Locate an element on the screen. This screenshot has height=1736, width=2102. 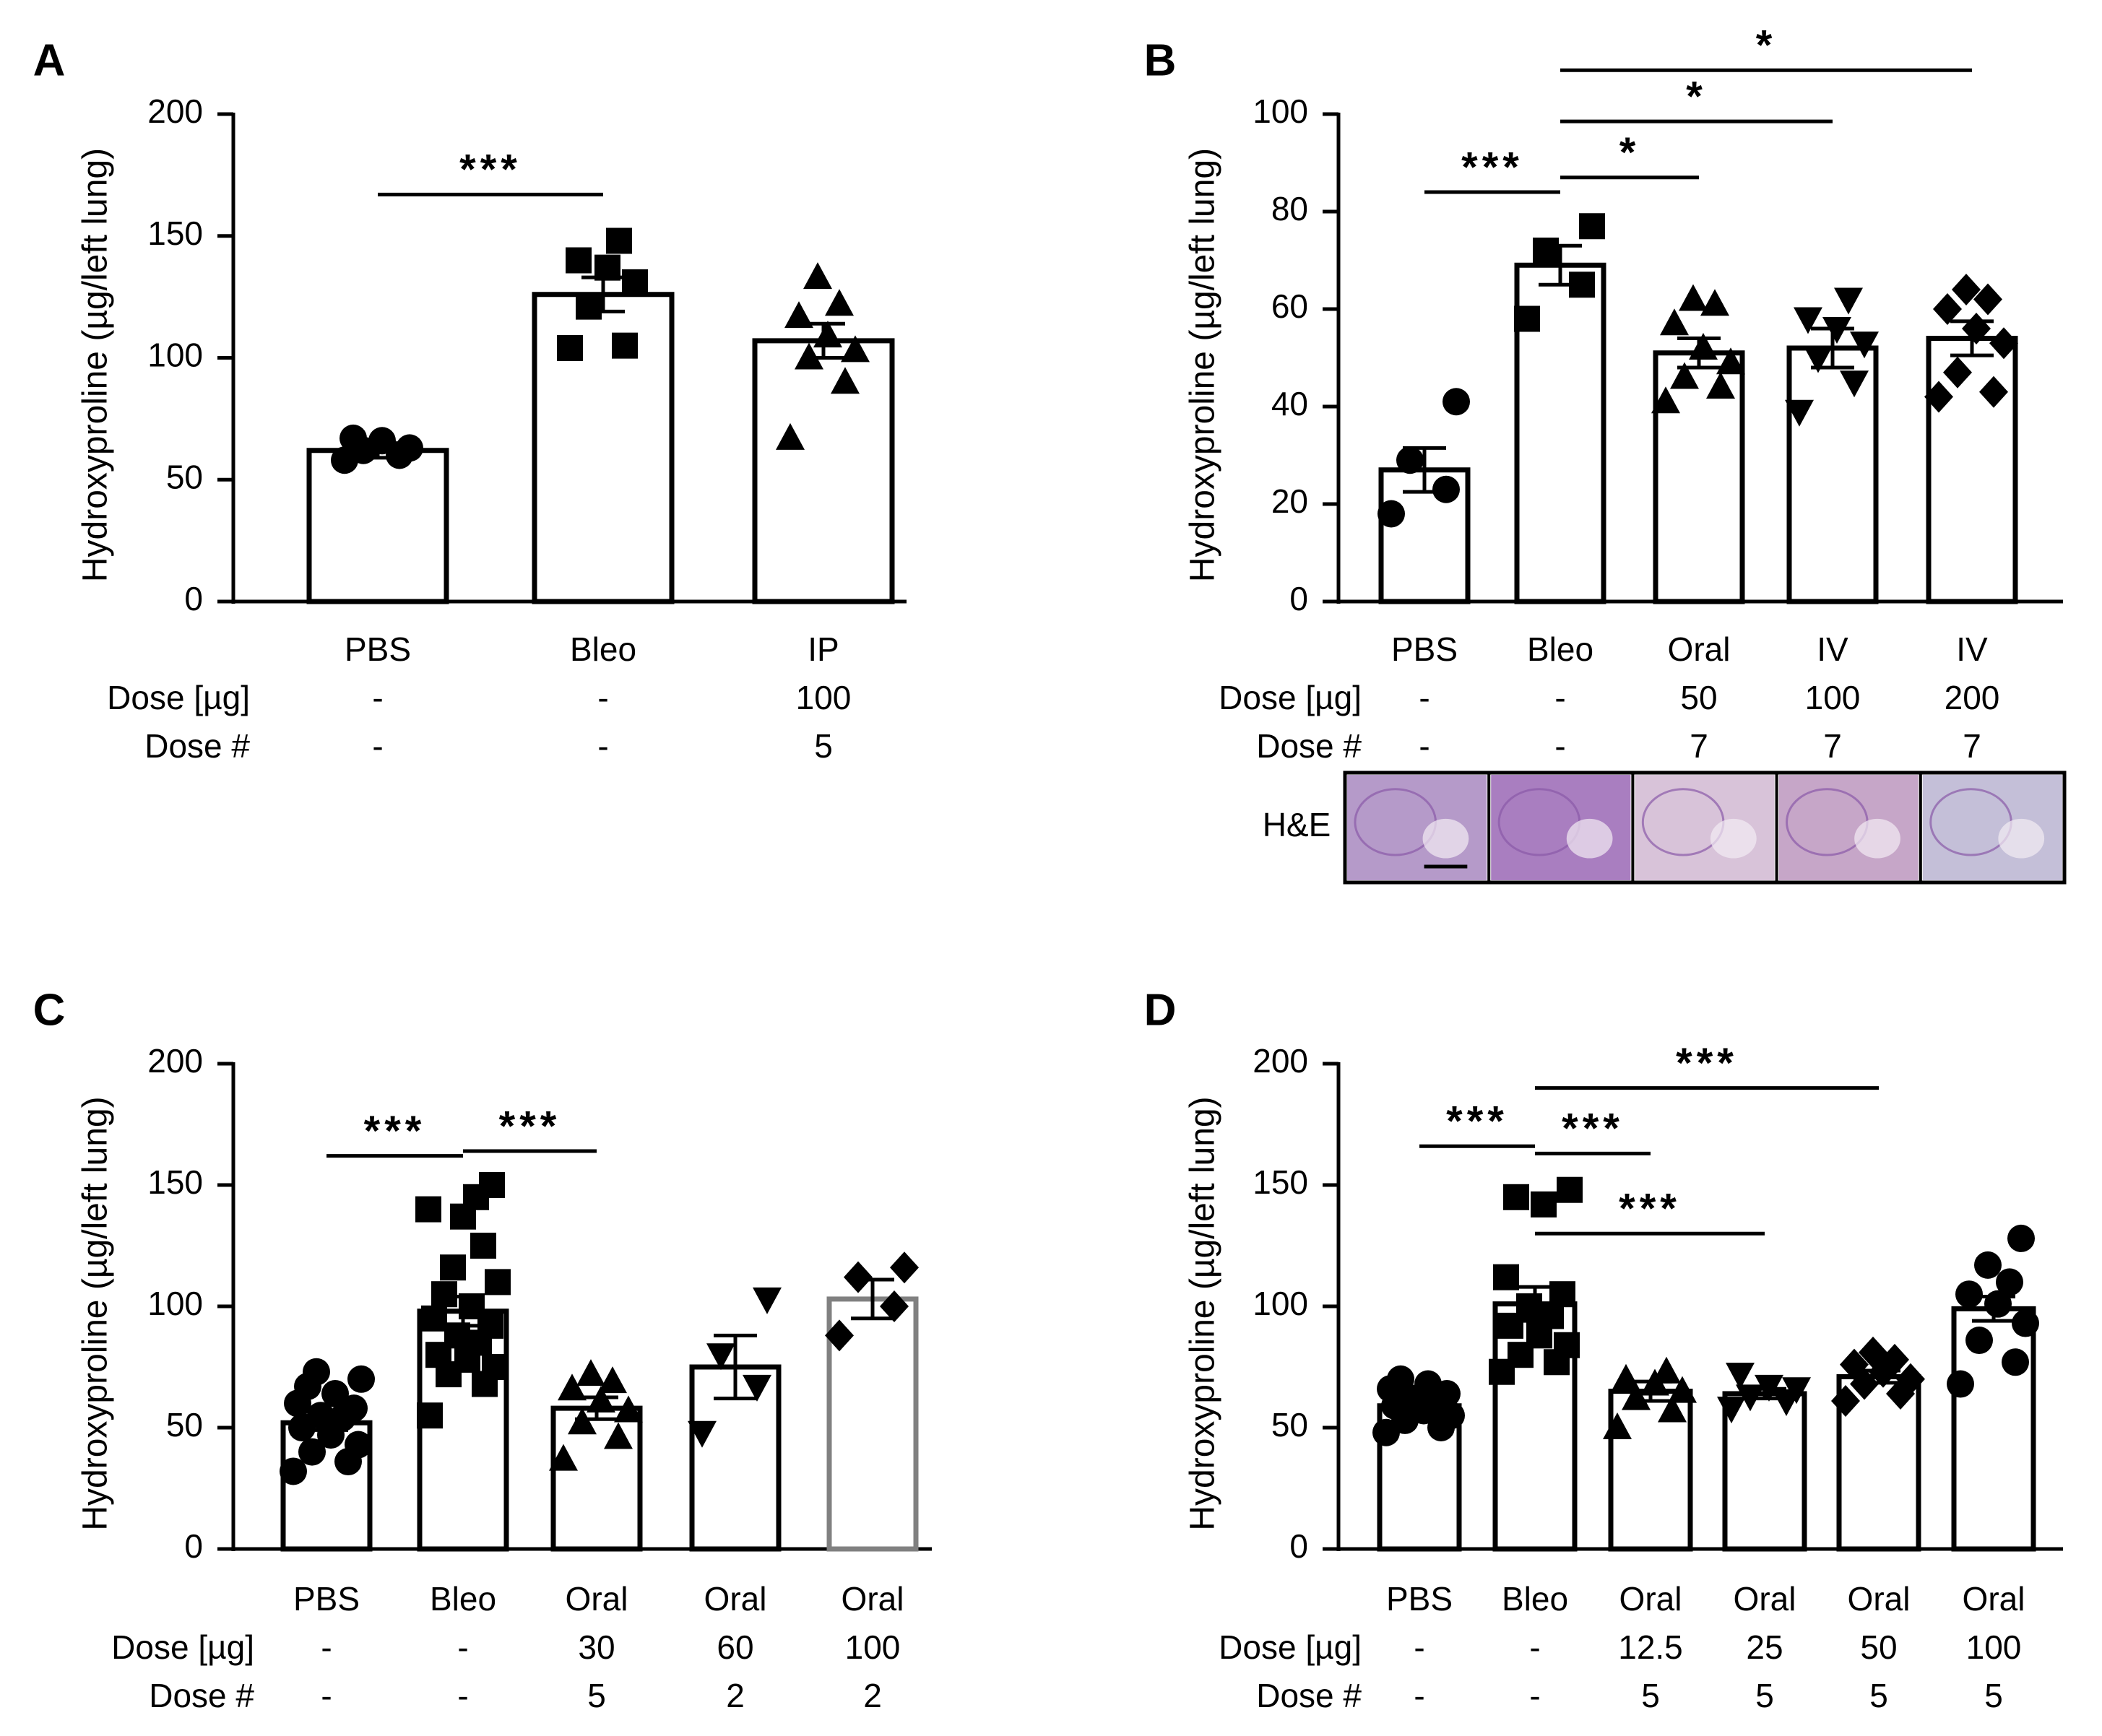
y-tick-label: 60 is located at coordinates (1289, 306).